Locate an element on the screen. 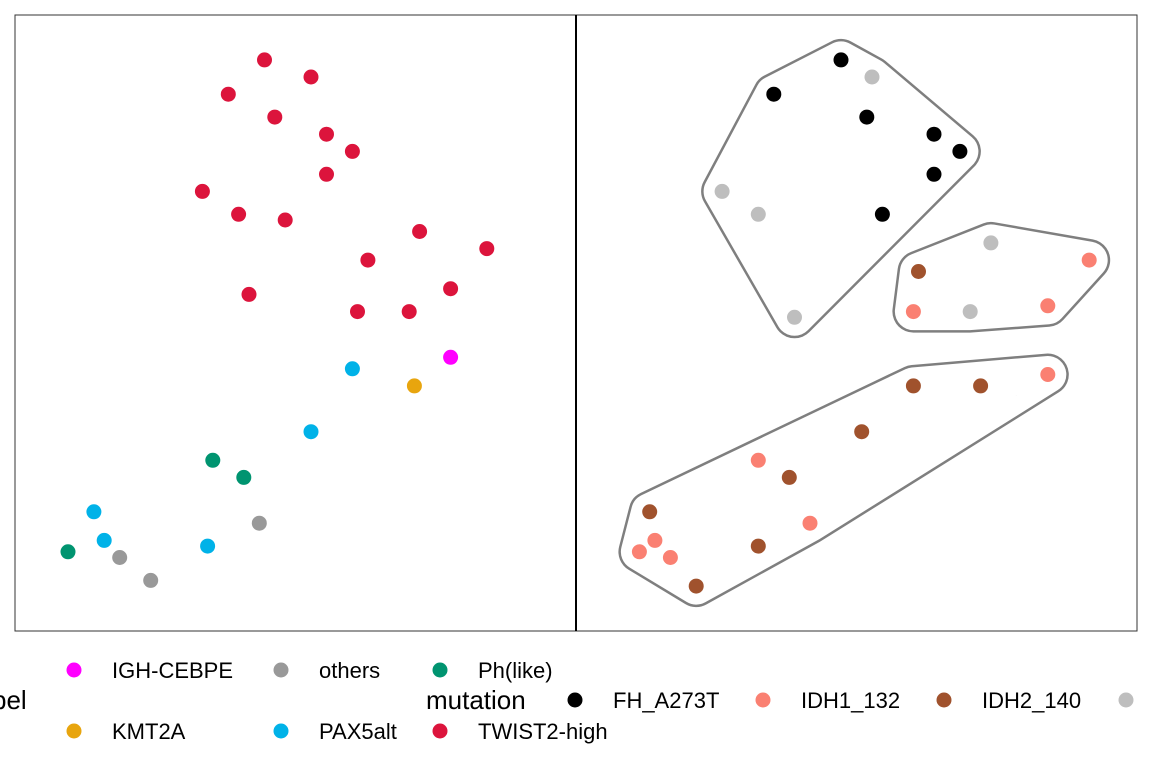 The width and height of the screenshot is (1152, 768). series-kmt2a is located at coordinates (414, 386).